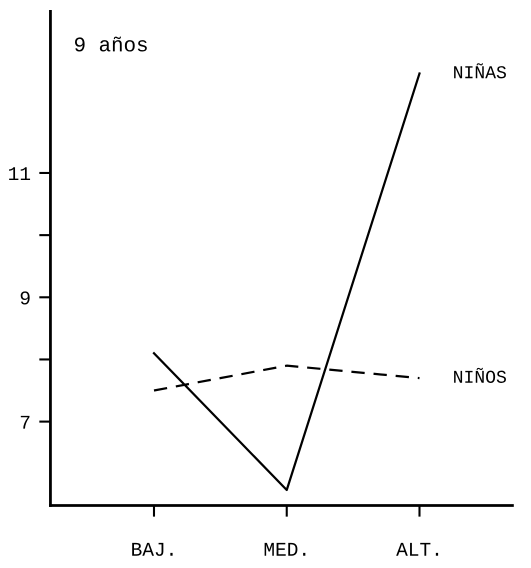  Describe the element at coordinates (25, 422) in the screenshot. I see `y-tick-label: 7` at that location.